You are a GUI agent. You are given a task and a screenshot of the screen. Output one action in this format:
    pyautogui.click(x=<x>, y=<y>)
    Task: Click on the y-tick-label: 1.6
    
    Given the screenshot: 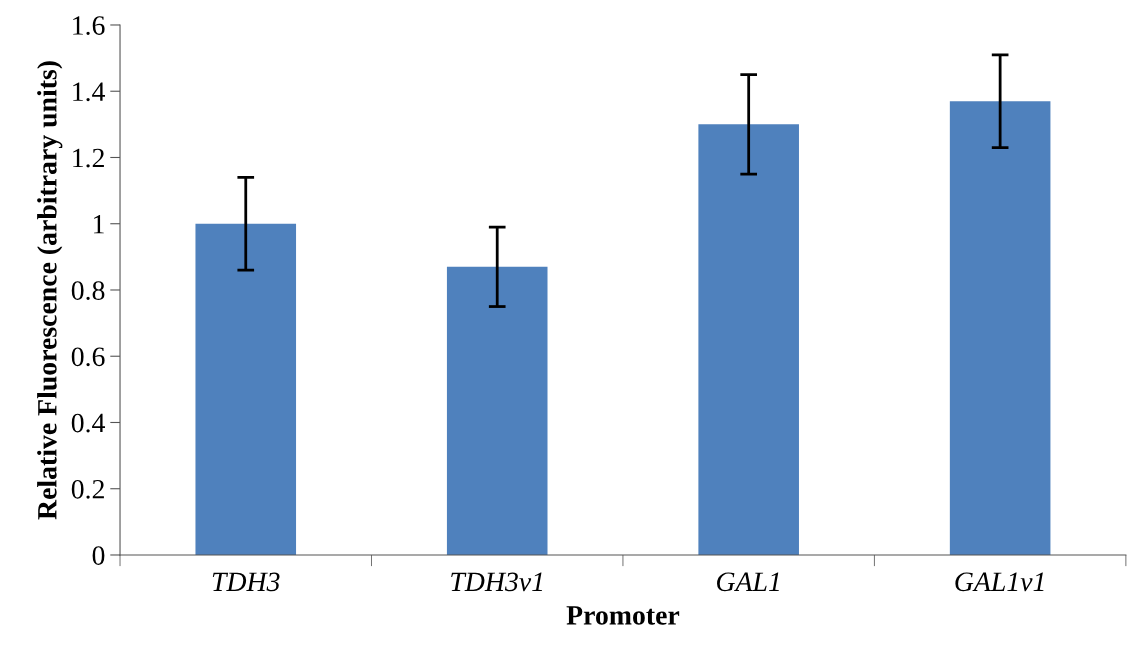 What is the action you would take?
    pyautogui.click(x=89, y=26)
    